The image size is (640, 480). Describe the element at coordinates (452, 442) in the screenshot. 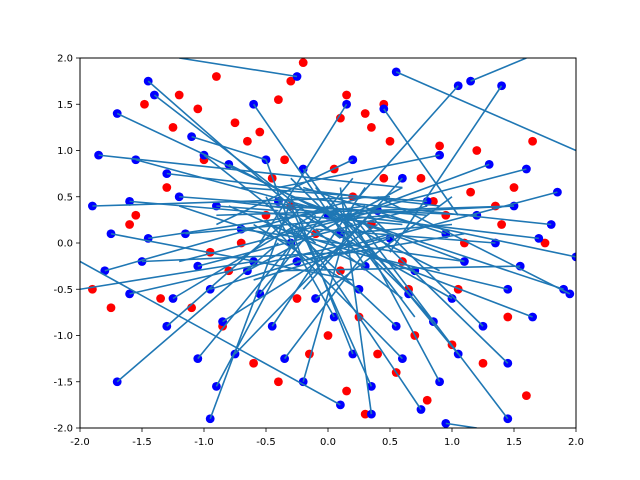

I see `x-tick-label-6: 1.0` at that location.